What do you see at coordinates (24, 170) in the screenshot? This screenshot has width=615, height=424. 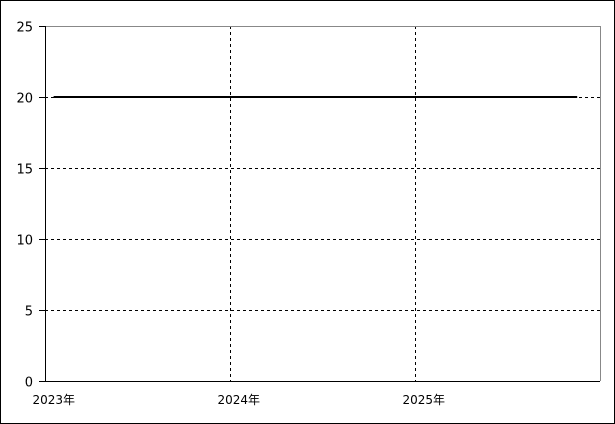 I see `y-tick-label: 15` at bounding box center [24, 170].